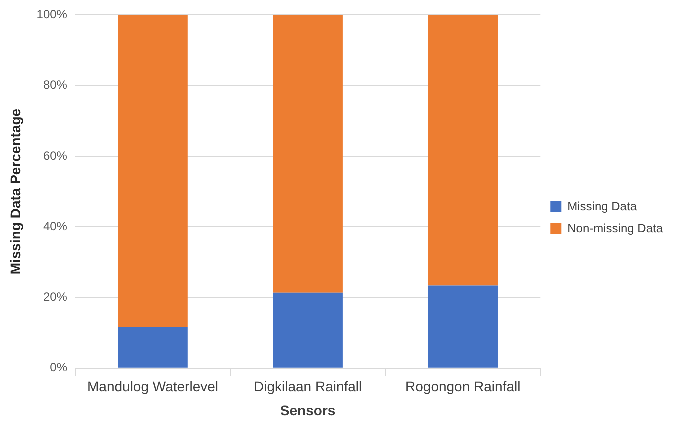 The image size is (677, 428). I want to click on y-axis-title: Missing Data Percentage, so click(15, 191).